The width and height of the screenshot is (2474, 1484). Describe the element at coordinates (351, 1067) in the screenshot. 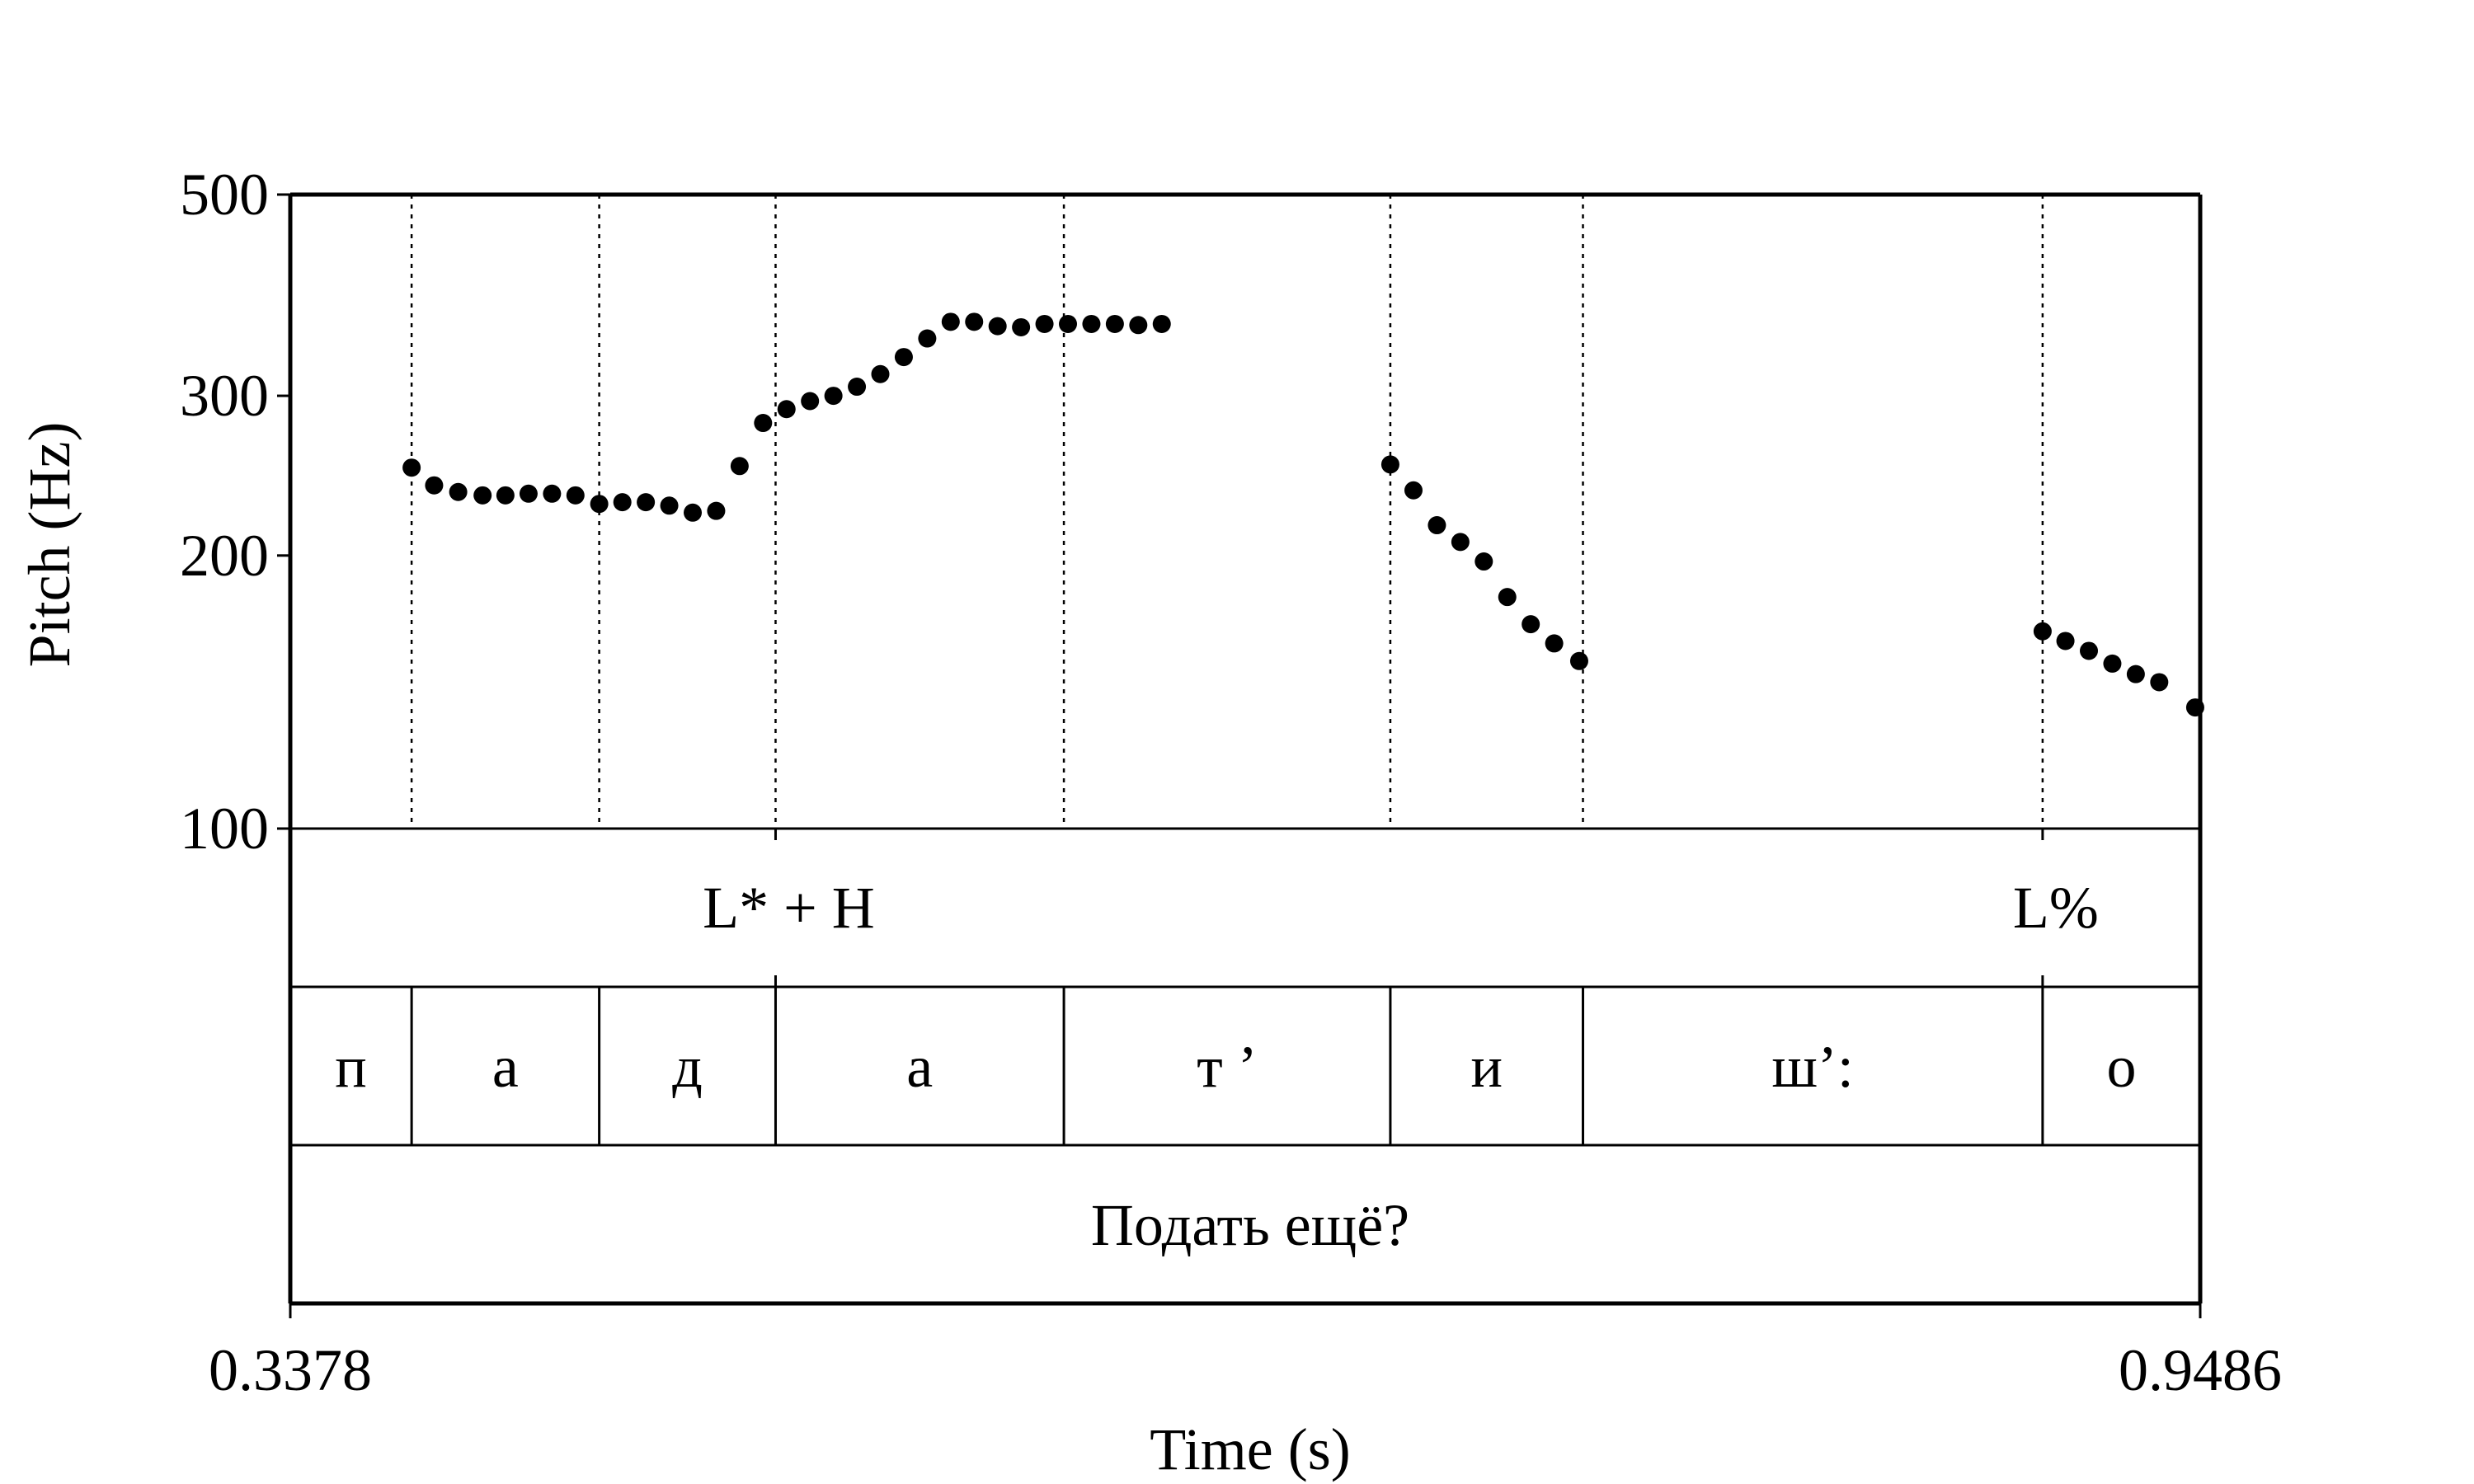

I see `segment-label: п` at that location.